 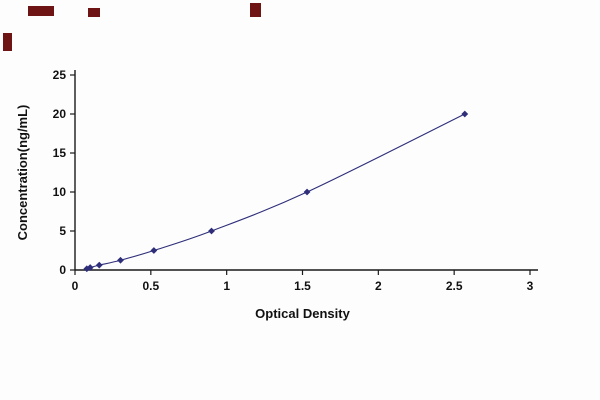 What do you see at coordinates (22, 173) in the screenshot?
I see `y-axis-label: Concentration(ng/mL)` at bounding box center [22, 173].